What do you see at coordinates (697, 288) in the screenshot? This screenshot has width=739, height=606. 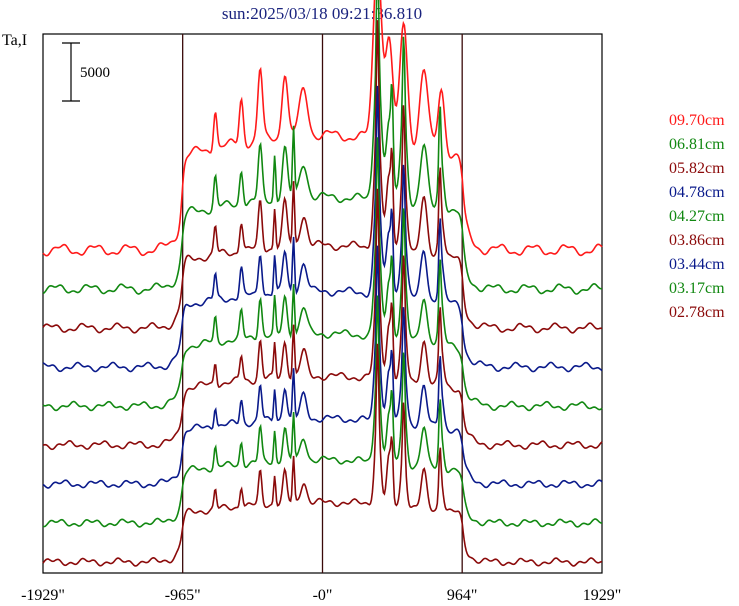 I see `legend-entry: 03.17cm` at bounding box center [697, 288].